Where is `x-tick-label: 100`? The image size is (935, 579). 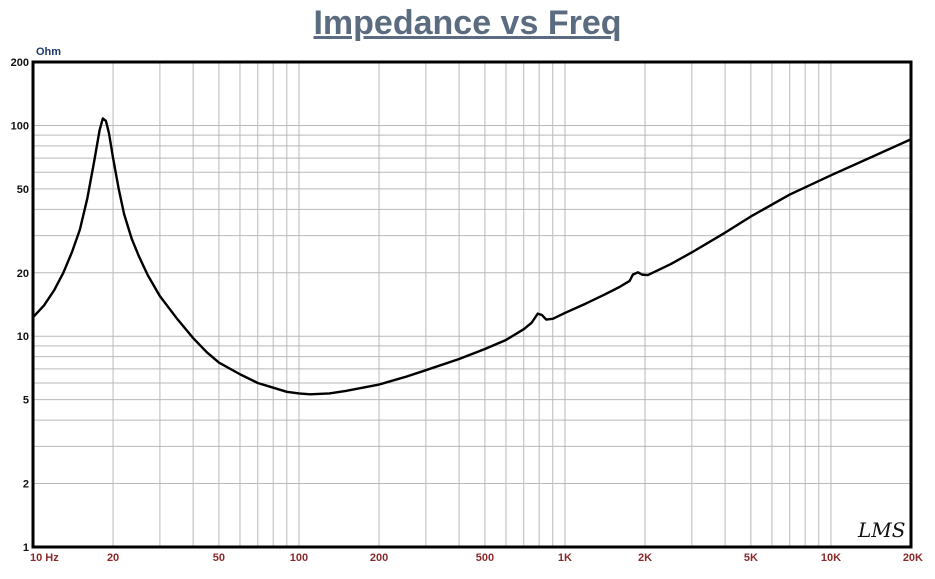 x-tick-label: 100 is located at coordinates (299, 558).